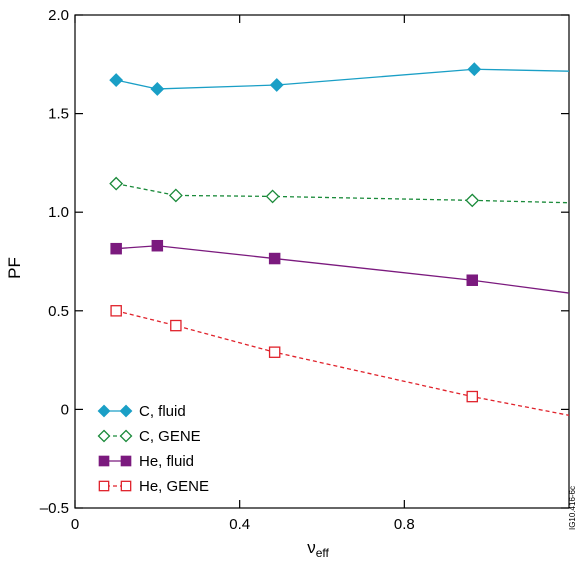 This screenshot has height=562, width=581. I want to click on legend-entry: He, GENE, so click(153, 486).